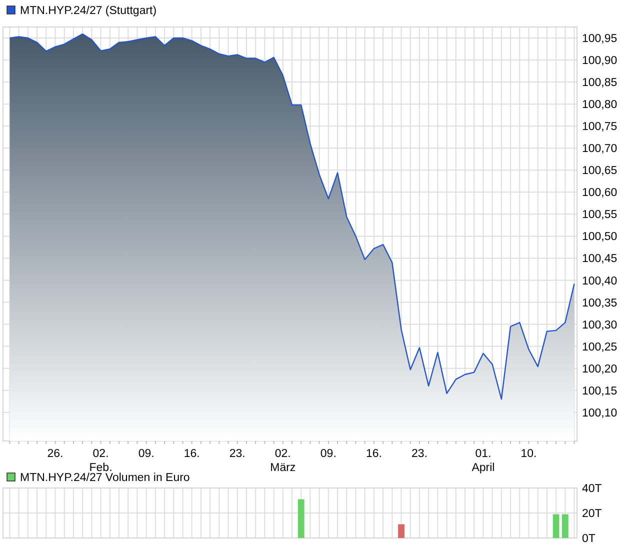 The width and height of the screenshot is (620, 546). I want to click on x-tick-label: 01. April, so click(483, 461).